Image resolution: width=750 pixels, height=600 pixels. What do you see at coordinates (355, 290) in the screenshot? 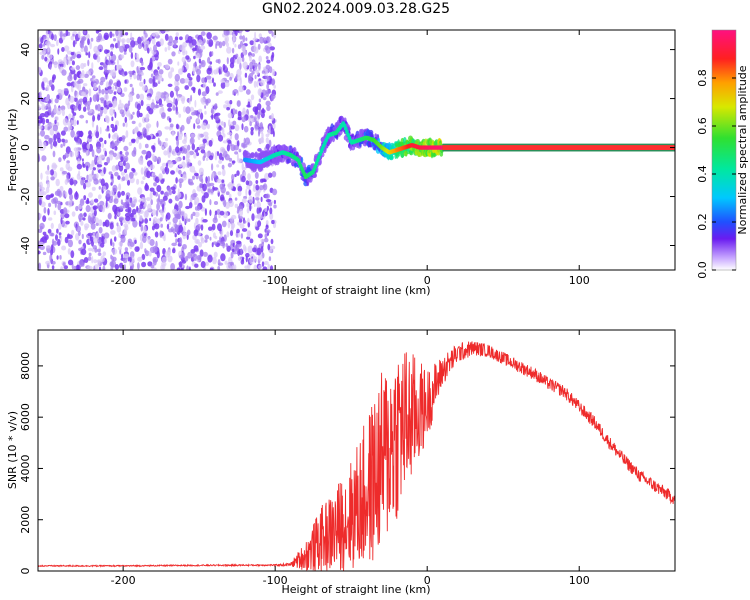
I see `spectrogram-x-label: Height of straight line (km)` at bounding box center [355, 290].